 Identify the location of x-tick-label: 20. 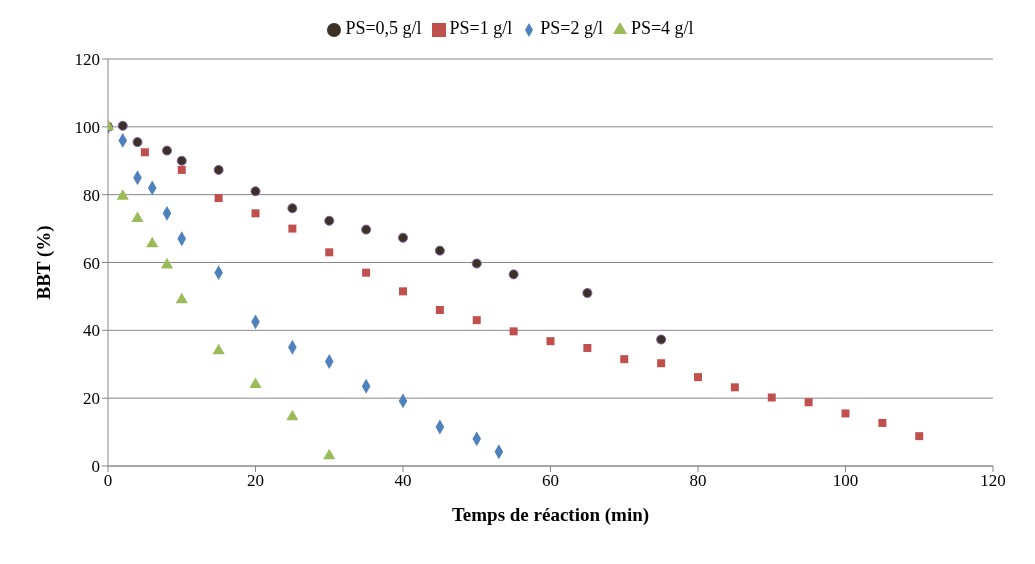
(255, 481).